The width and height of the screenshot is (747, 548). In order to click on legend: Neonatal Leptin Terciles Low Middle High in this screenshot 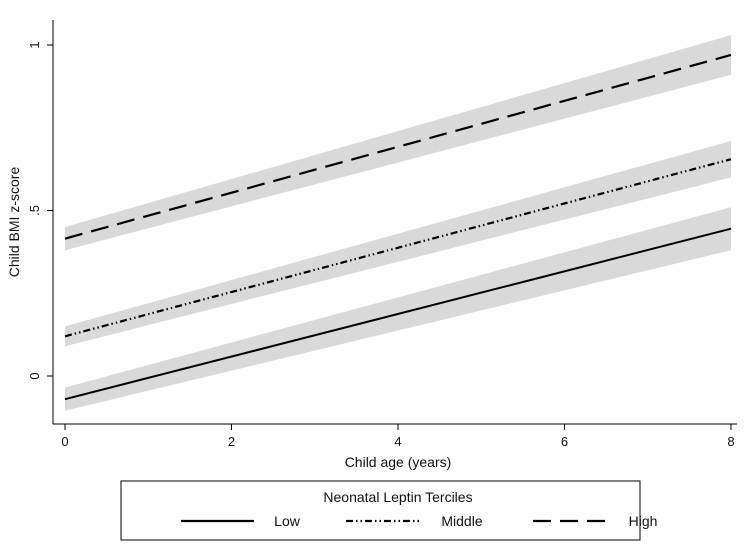, I will do `click(388, 510)`.